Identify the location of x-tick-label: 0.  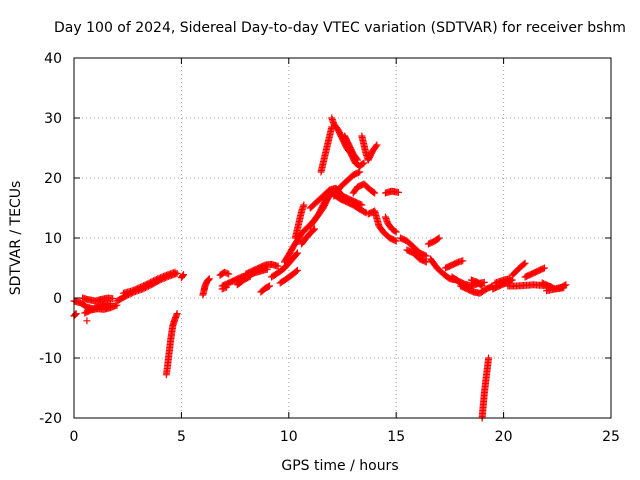
(74, 437).